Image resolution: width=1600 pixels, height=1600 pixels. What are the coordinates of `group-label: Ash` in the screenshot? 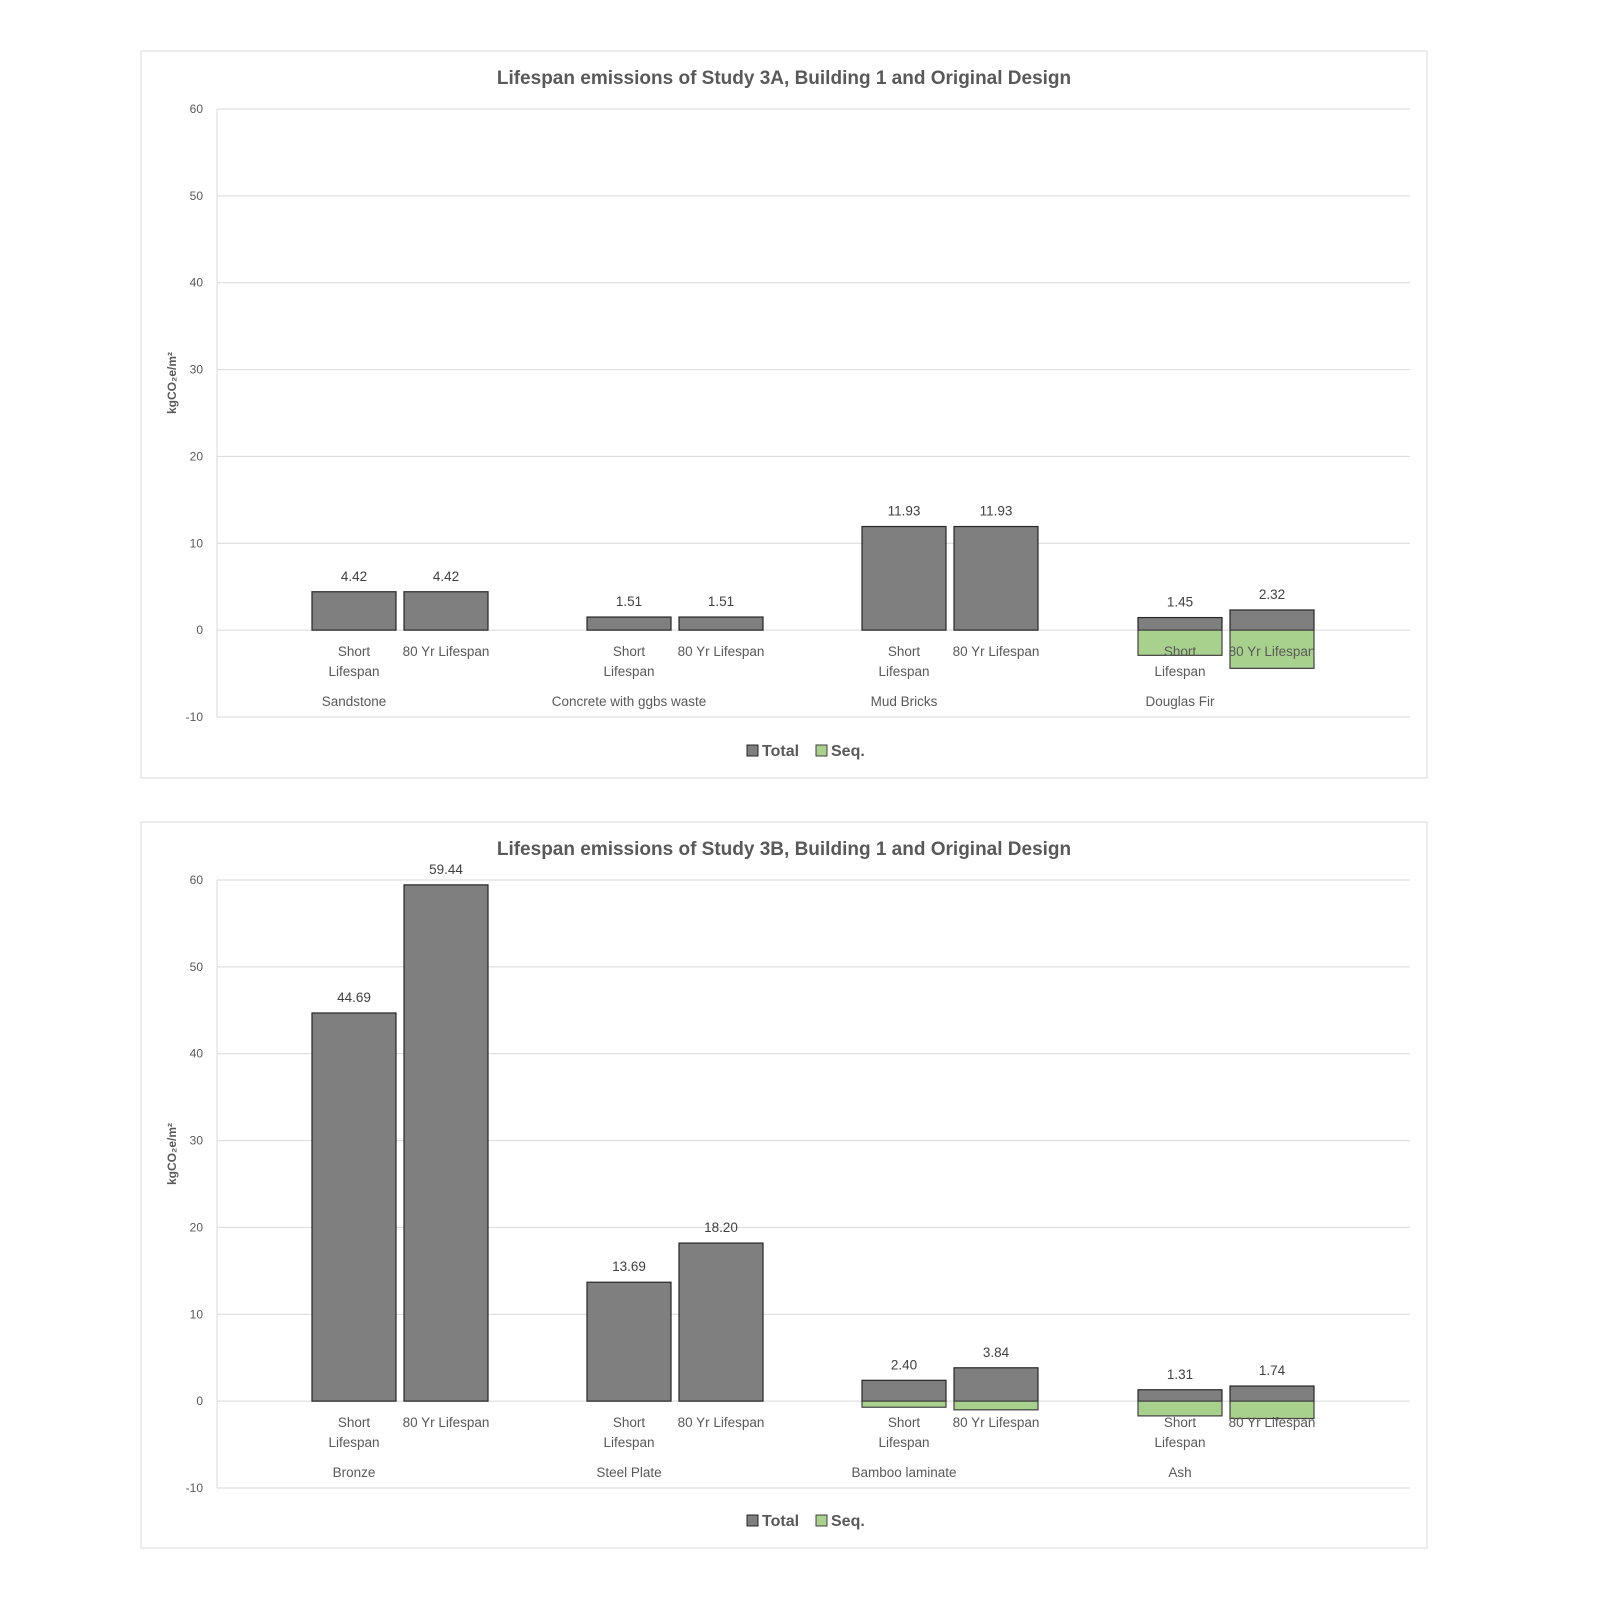 It's located at (1179, 1472).